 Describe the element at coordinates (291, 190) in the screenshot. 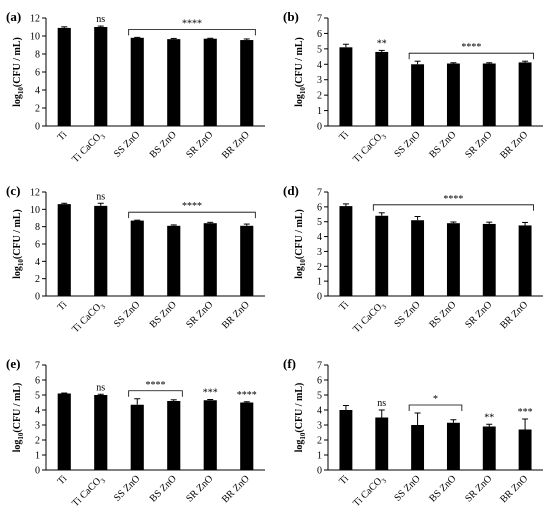

I see `panel-label: (d)` at that location.